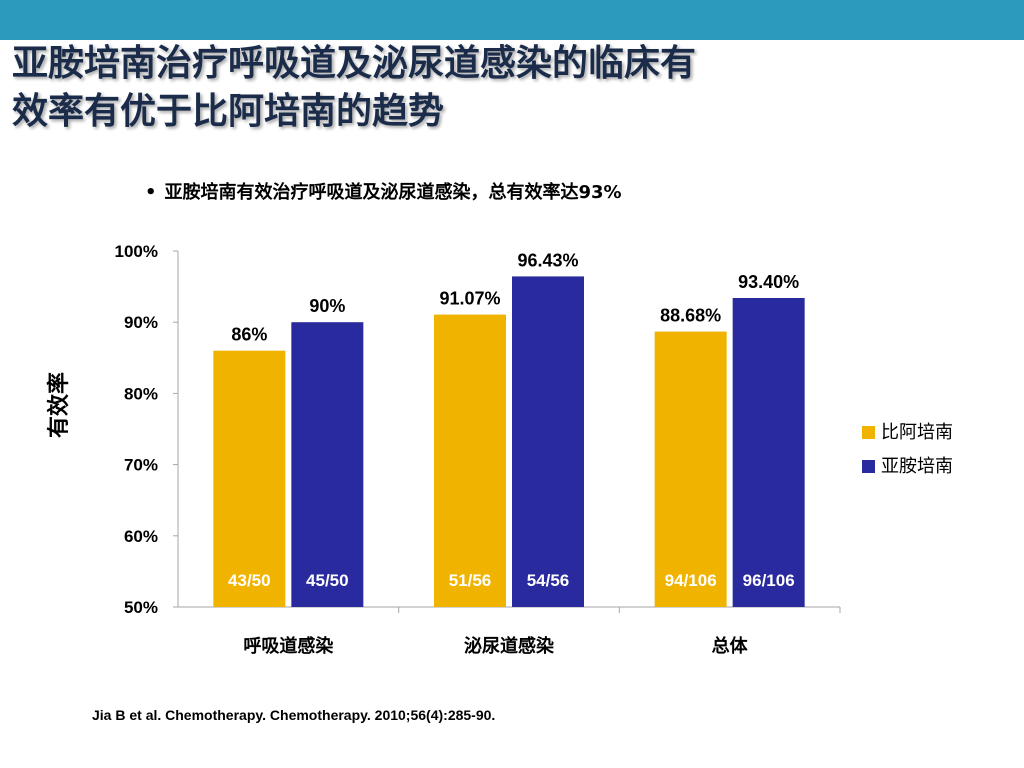 The height and width of the screenshot is (768, 1024). What do you see at coordinates (141, 465) in the screenshot?
I see `y-tick-label: 70%` at bounding box center [141, 465].